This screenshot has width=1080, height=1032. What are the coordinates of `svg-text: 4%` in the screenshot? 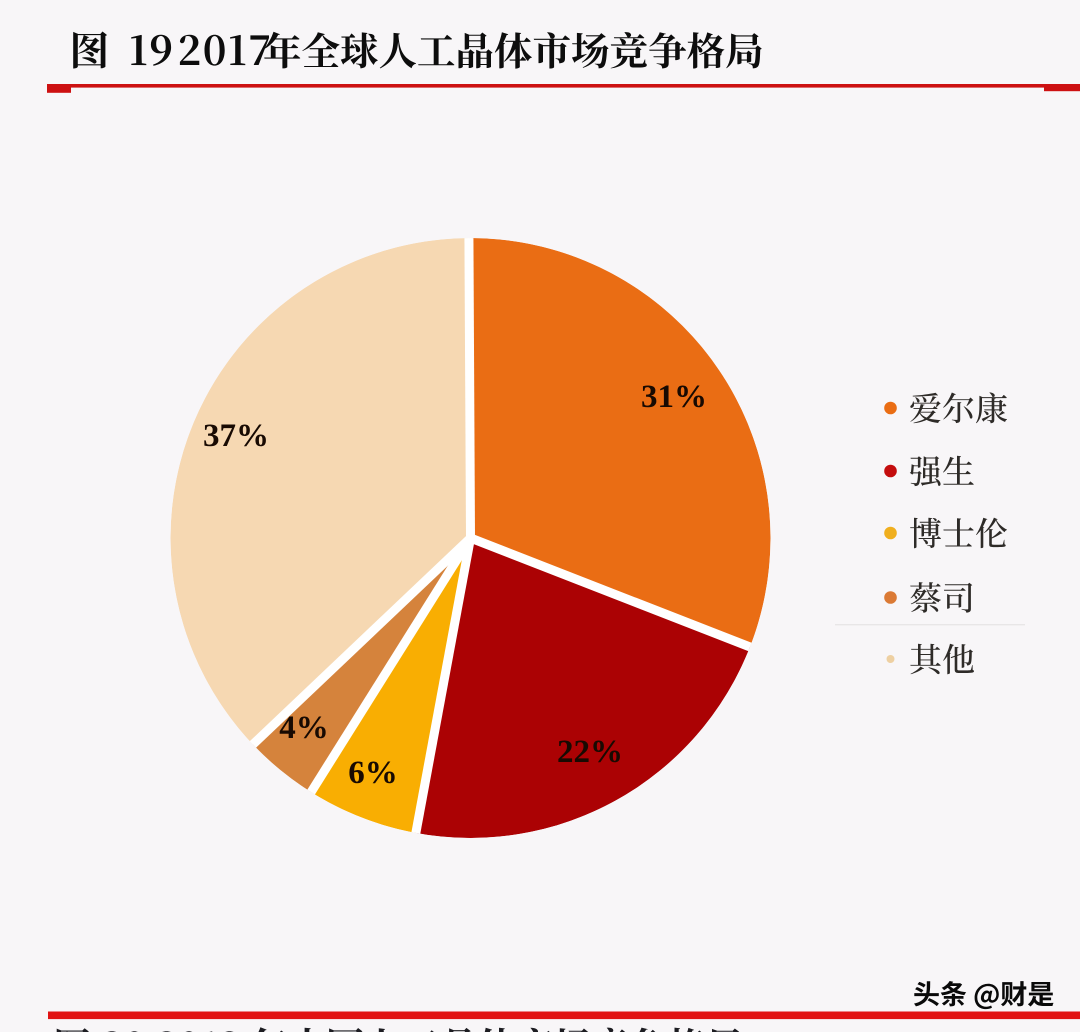 It's located at (304, 728).